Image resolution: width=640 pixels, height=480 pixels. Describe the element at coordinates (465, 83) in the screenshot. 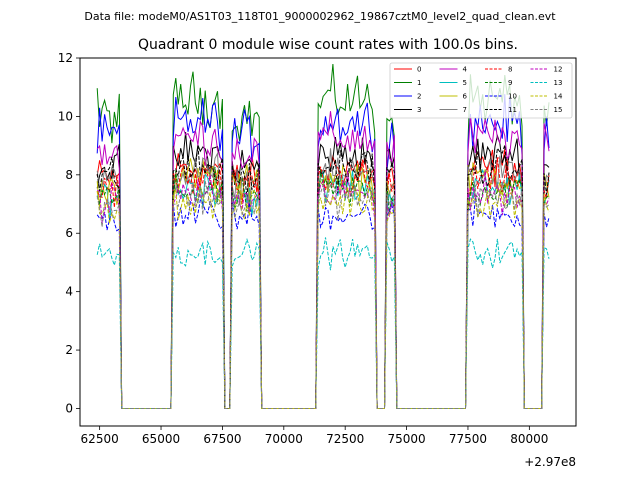

I see `legend-label-5: 5` at that location.